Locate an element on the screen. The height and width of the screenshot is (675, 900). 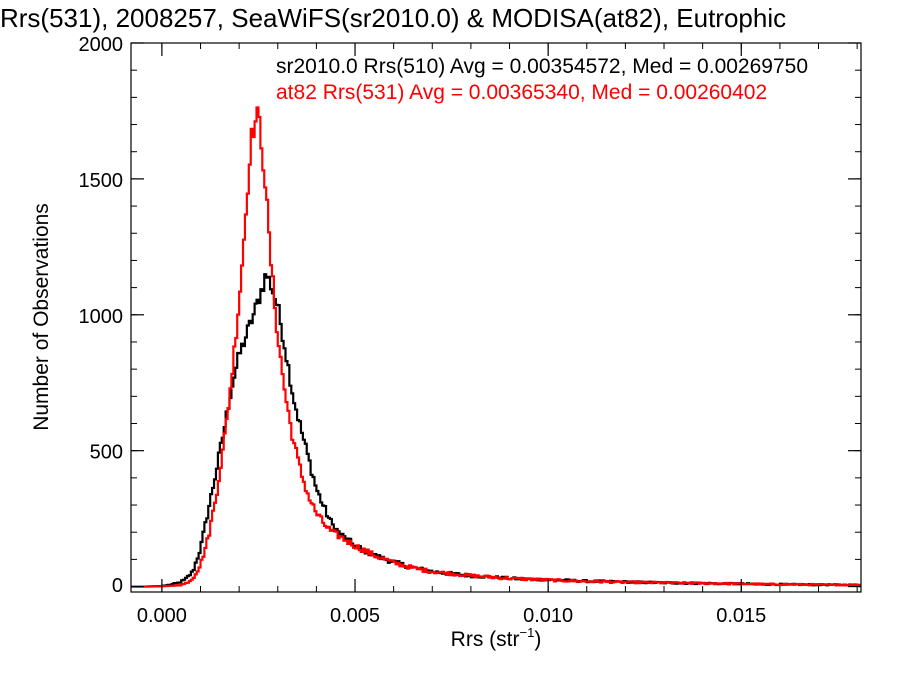
y-tick-label: 2000 is located at coordinates (101, 45).